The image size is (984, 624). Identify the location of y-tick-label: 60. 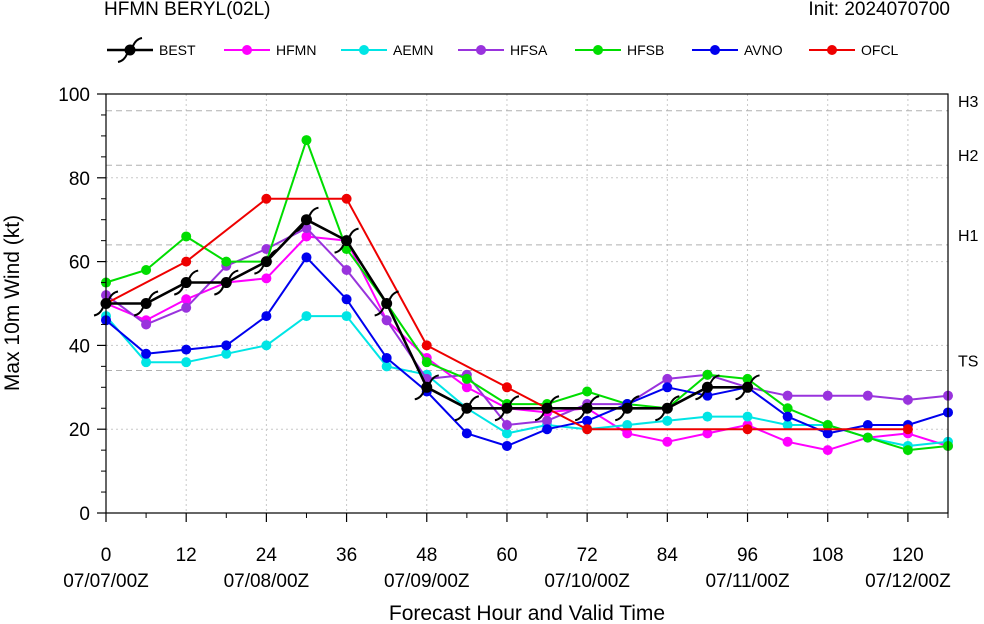
(79, 263).